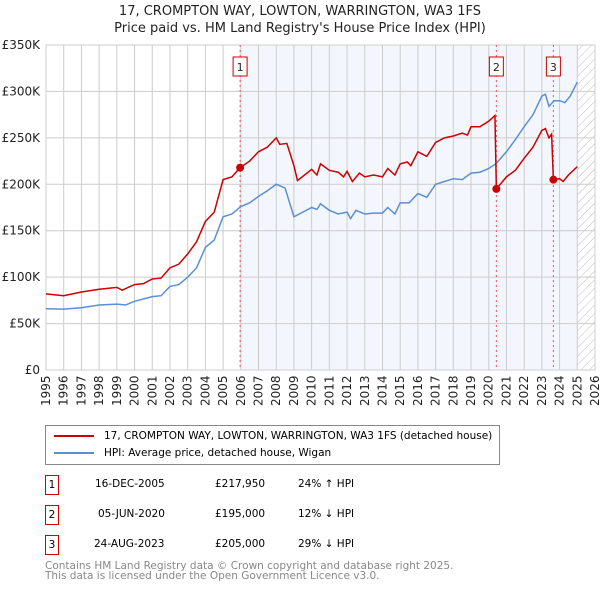  I want to click on sale-date: 05-JUN-2020, so click(131, 514).